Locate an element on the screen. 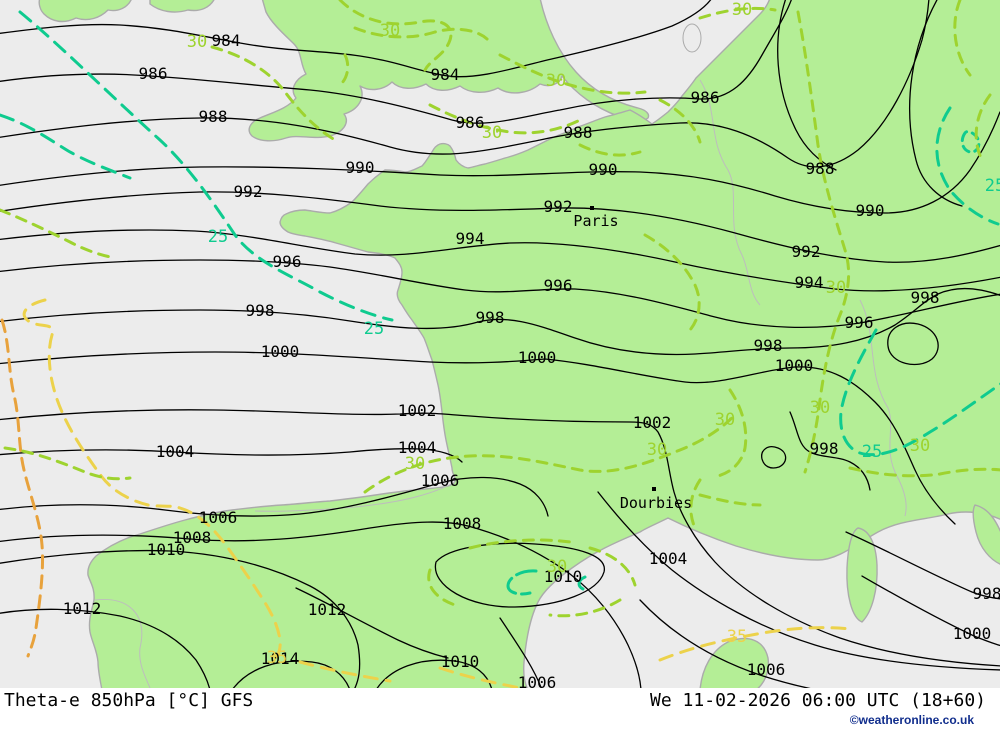 The image size is (1000, 733). city-label: Paris is located at coordinates (595, 221).